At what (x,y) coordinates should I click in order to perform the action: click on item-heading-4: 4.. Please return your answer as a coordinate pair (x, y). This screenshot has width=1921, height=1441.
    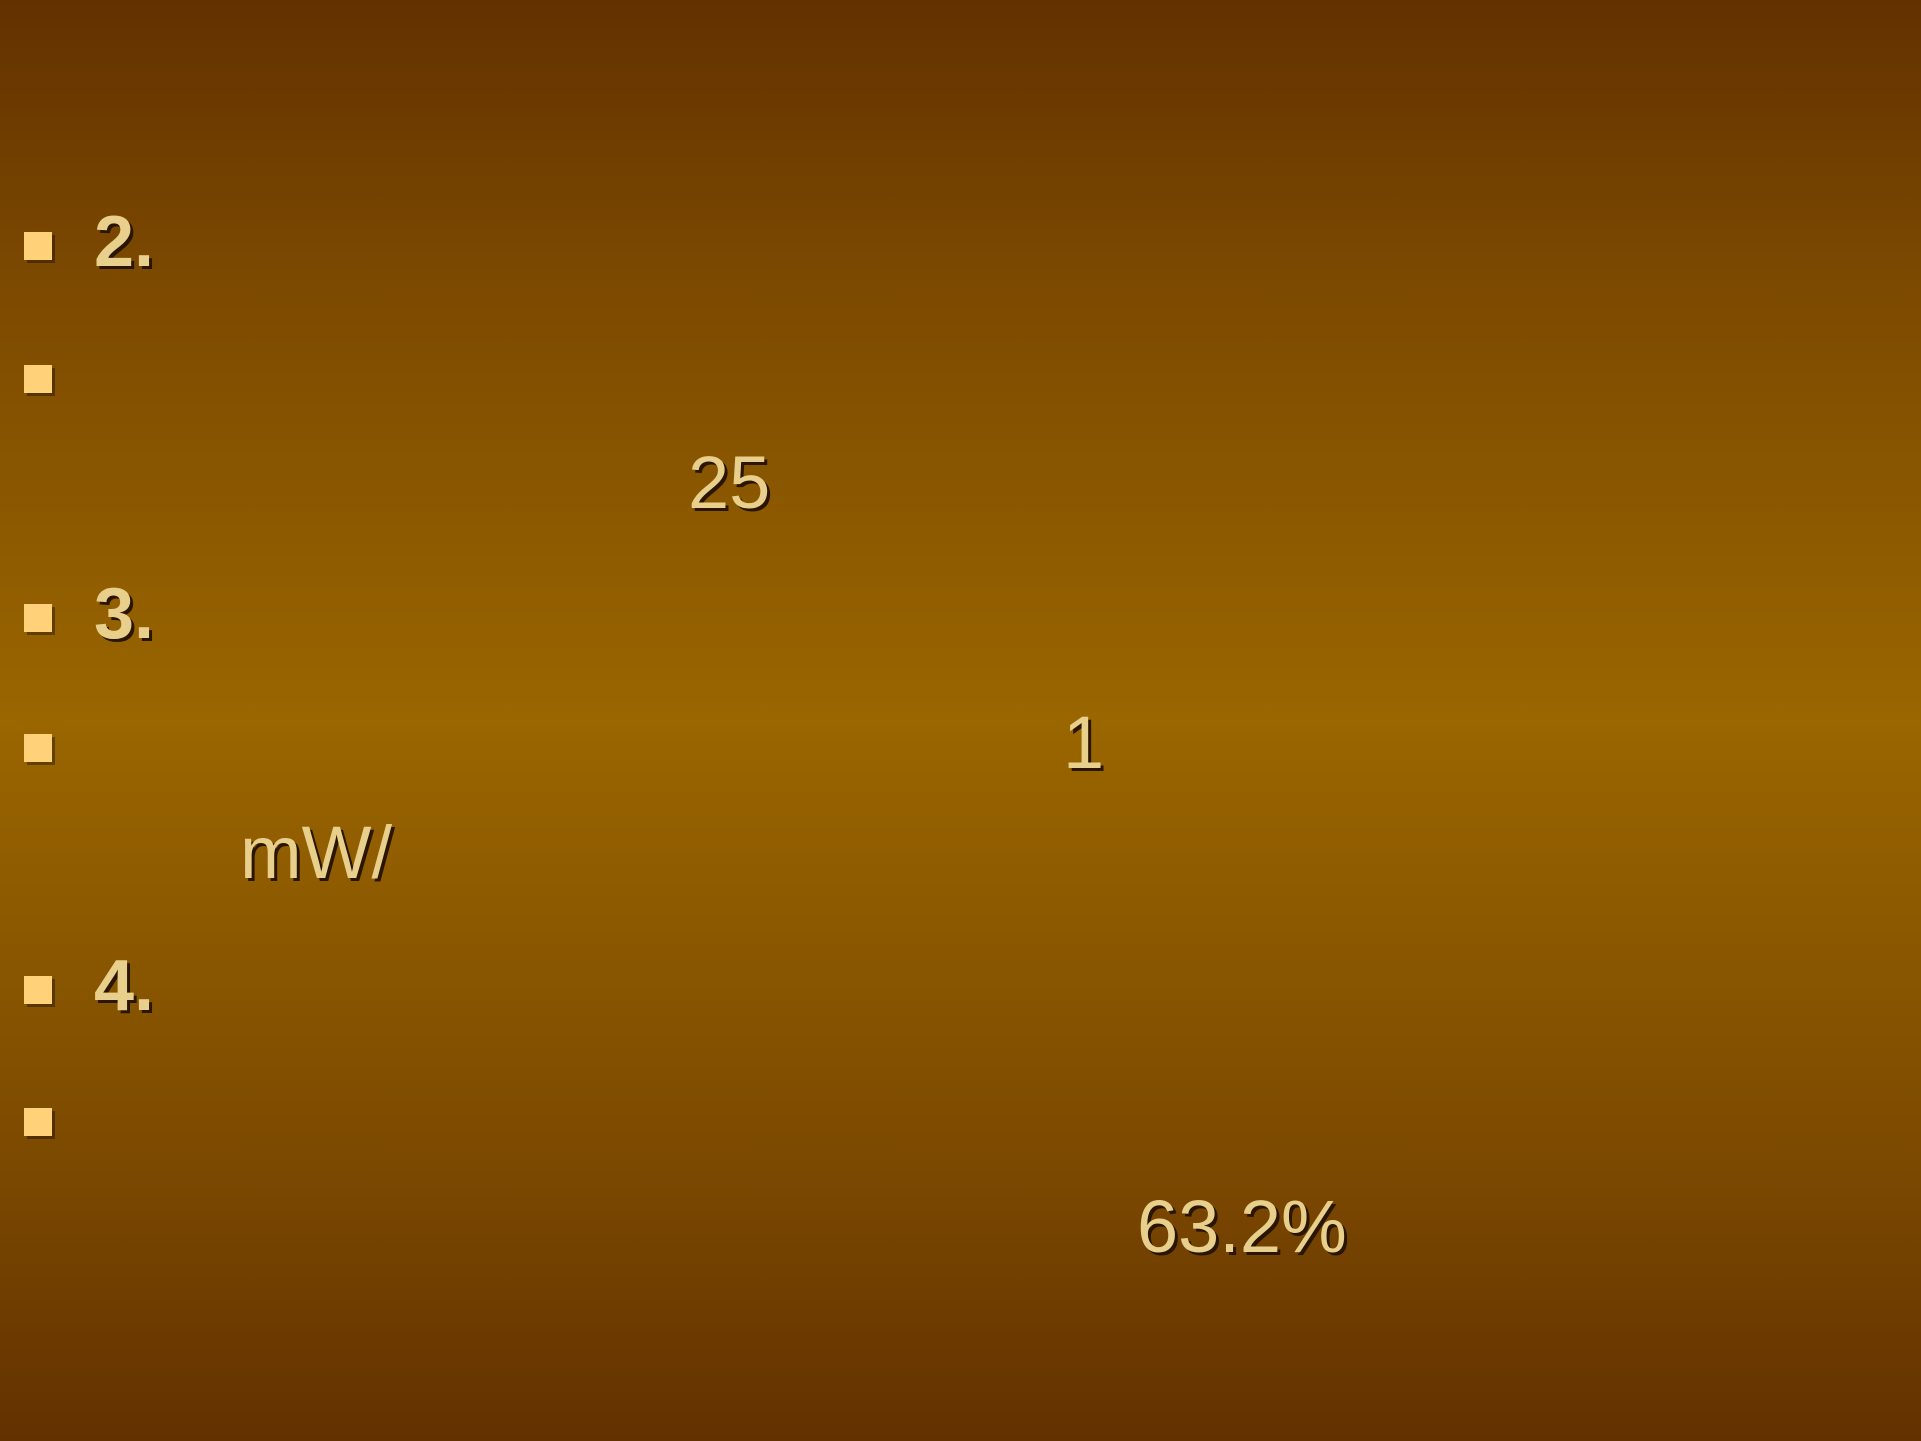
    Looking at the image, I should click on (124, 986).